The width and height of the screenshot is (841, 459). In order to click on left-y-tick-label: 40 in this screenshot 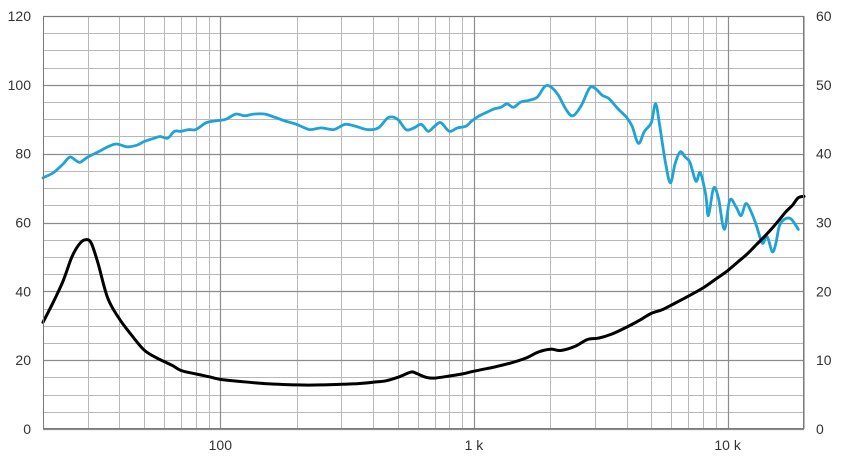, I will do `click(23, 291)`.